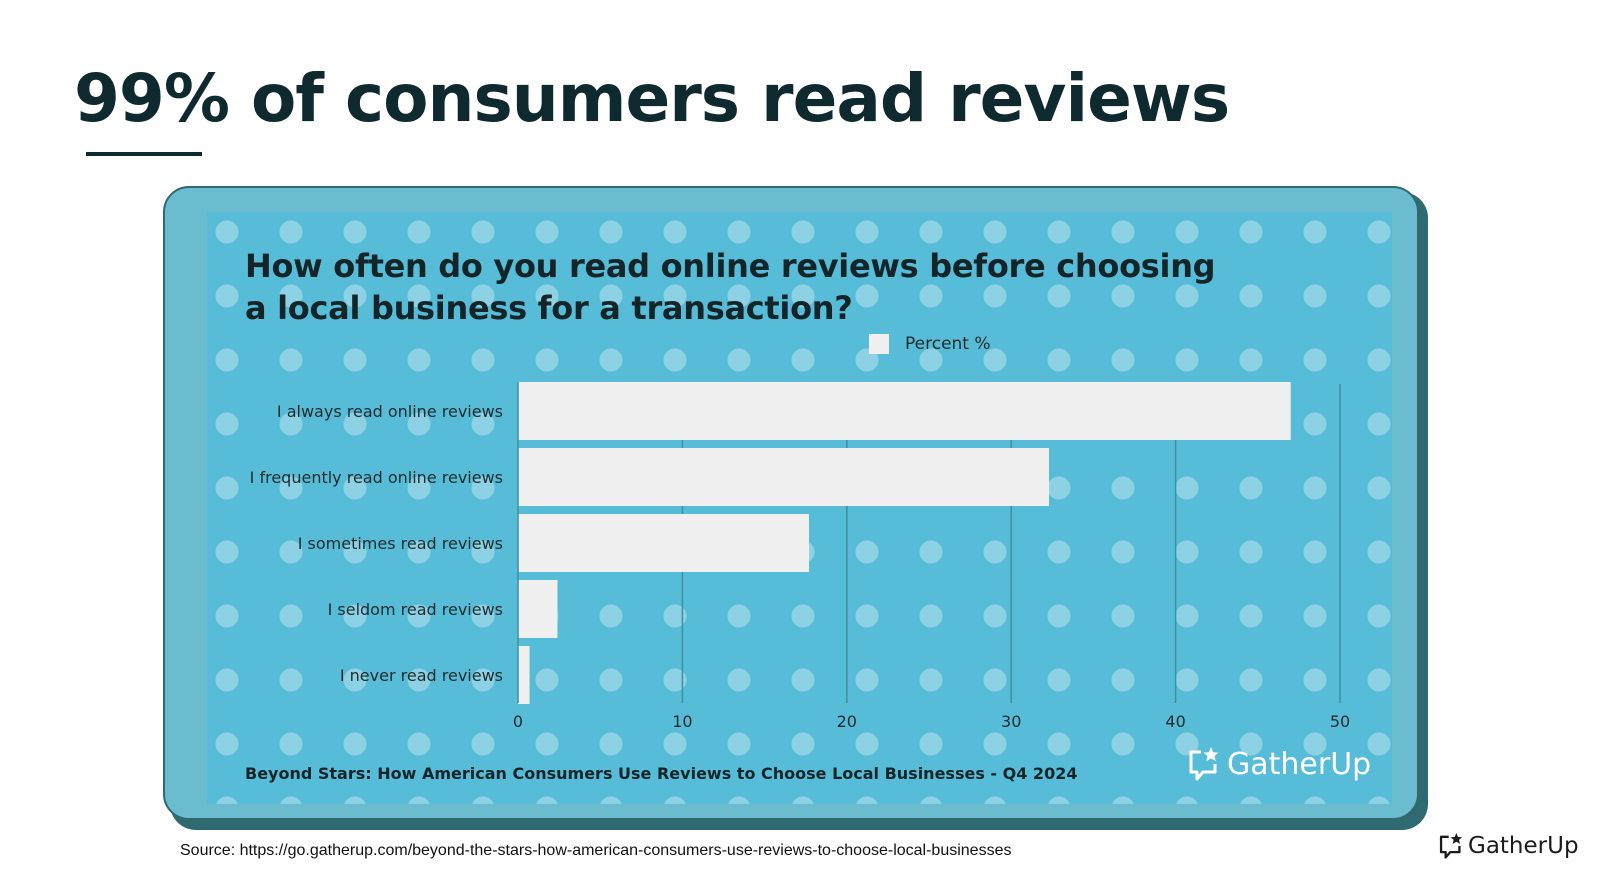 Image resolution: width=1600 pixels, height=880 pixels. What do you see at coordinates (421, 675) in the screenshot?
I see `category-label: I never read reviews` at bounding box center [421, 675].